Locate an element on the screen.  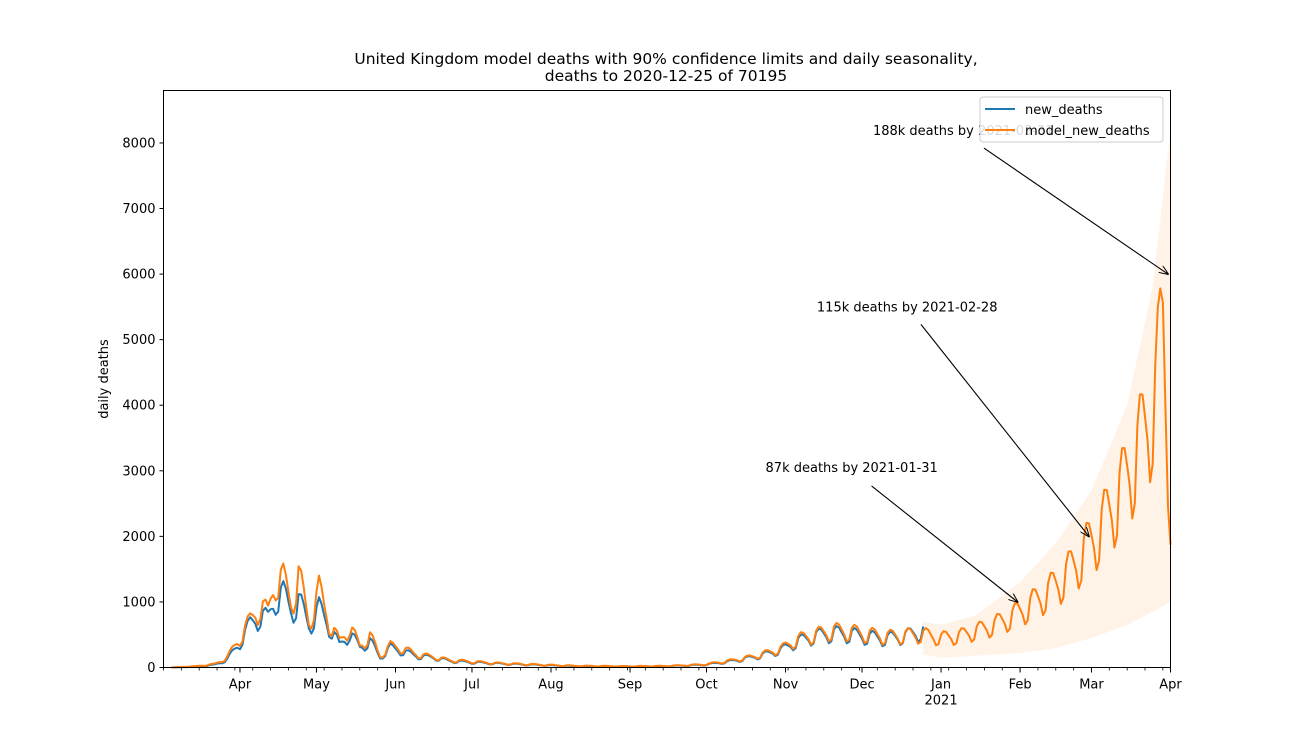
confidence-band-layer is located at coordinates (1047, 393).